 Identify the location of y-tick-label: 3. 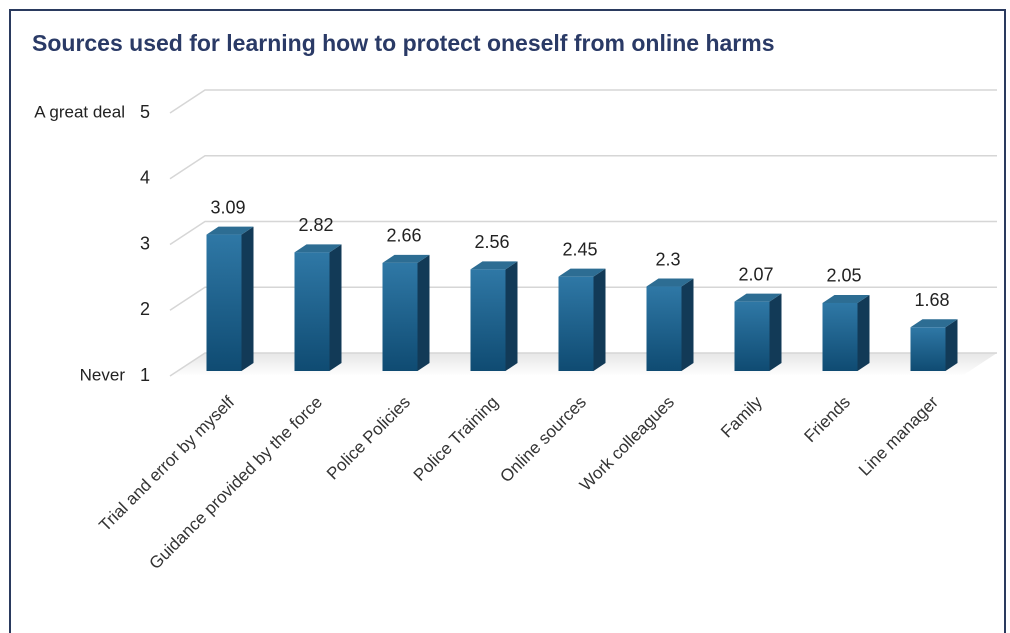
(145, 243).